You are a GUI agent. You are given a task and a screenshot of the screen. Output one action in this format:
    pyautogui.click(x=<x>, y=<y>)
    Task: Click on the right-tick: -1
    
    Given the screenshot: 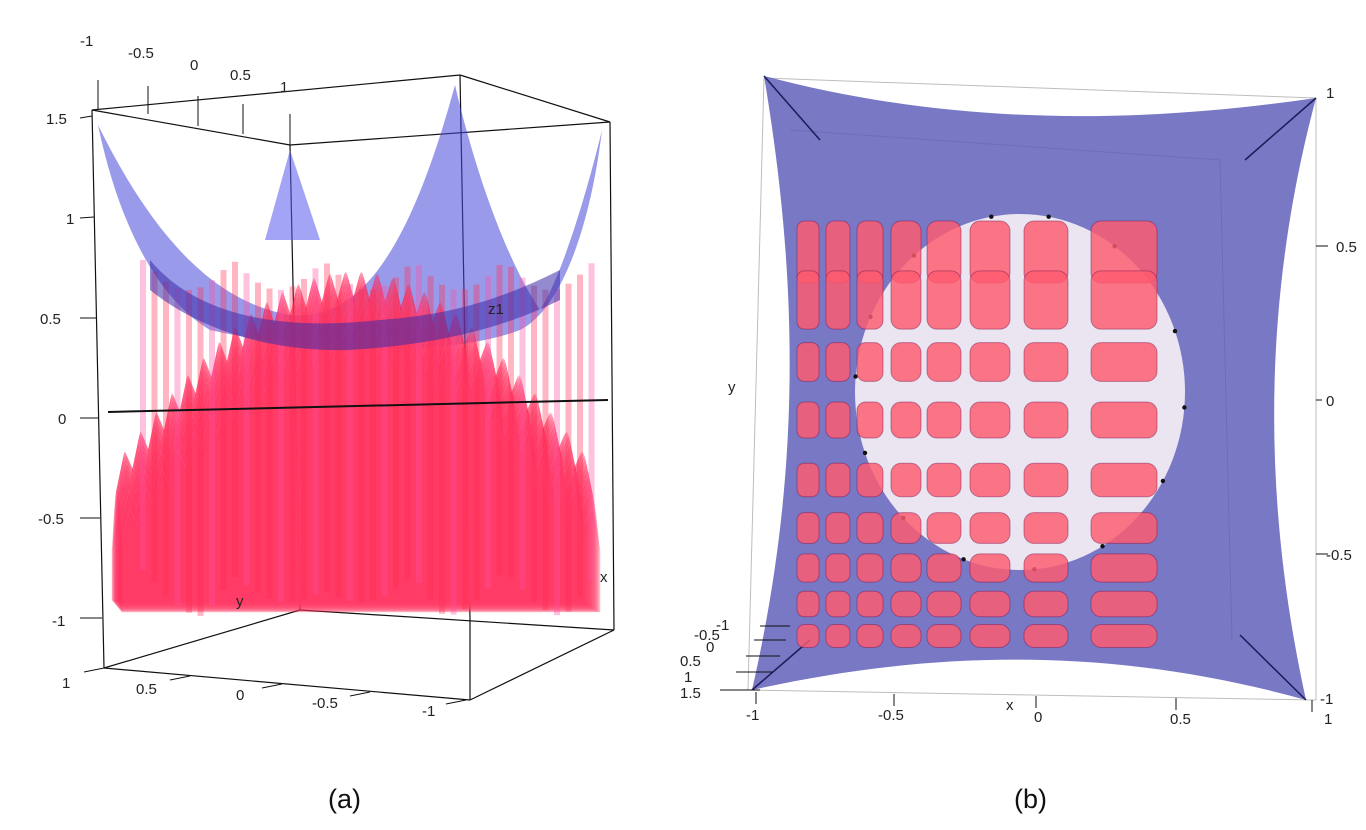 What is the action you would take?
    pyautogui.click(x=1326, y=699)
    